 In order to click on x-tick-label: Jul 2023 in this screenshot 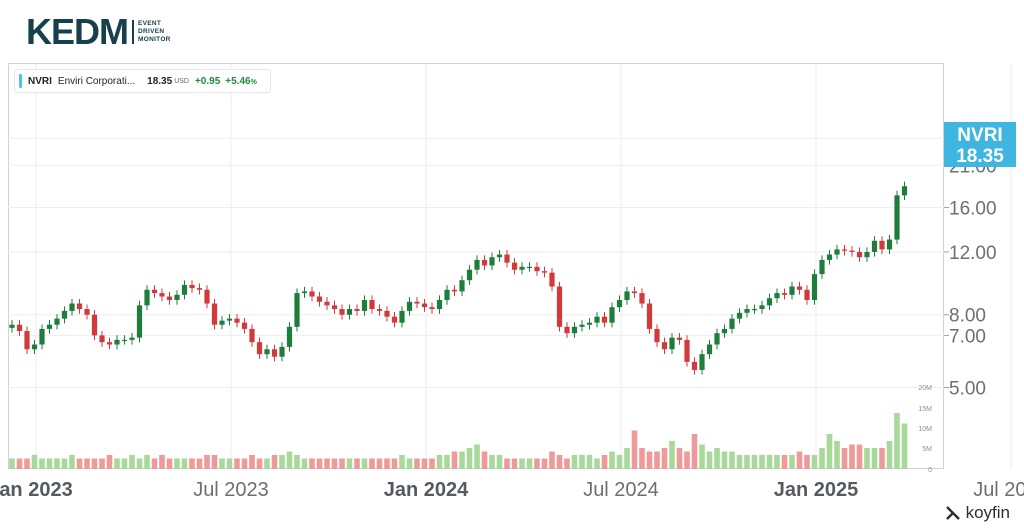, I will do `click(231, 490)`.